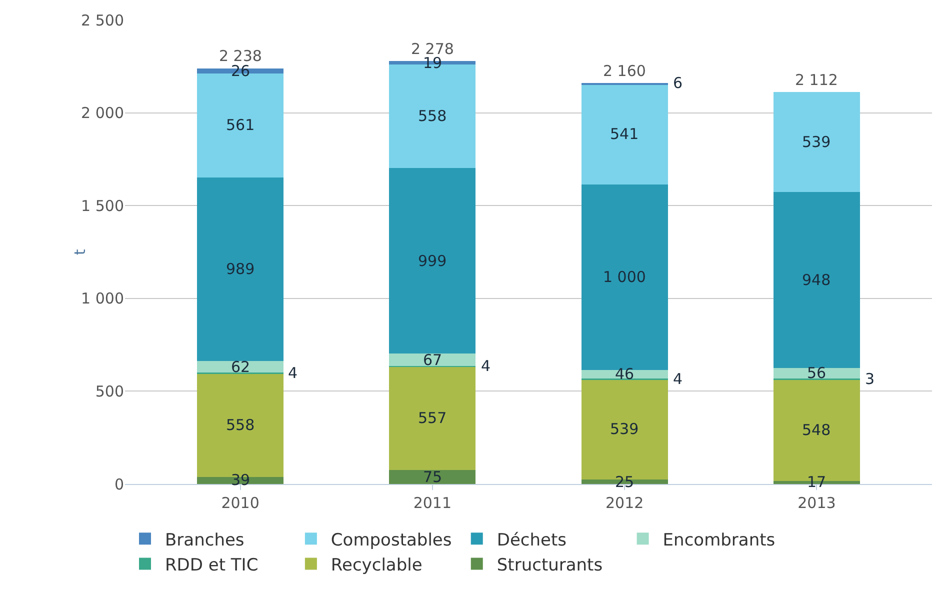  What do you see at coordinates (816, 80) in the screenshot?
I see `total-label: 2 112` at bounding box center [816, 80].